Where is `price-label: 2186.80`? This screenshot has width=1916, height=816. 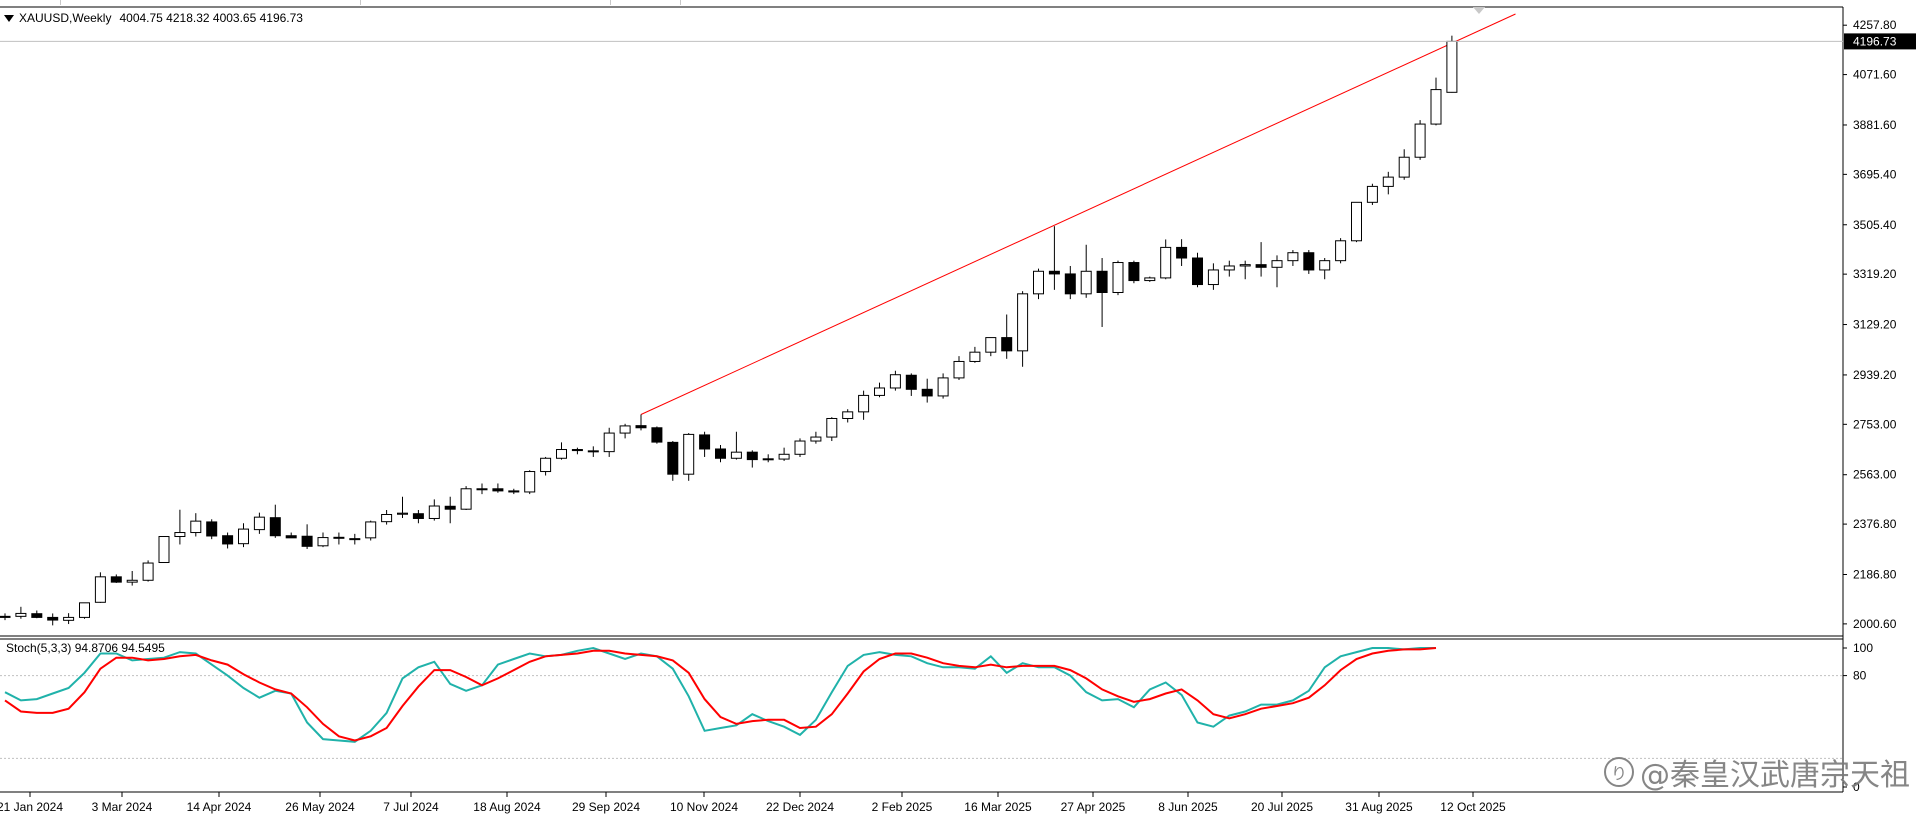 price-label: 2186.80 is located at coordinates (1875, 574).